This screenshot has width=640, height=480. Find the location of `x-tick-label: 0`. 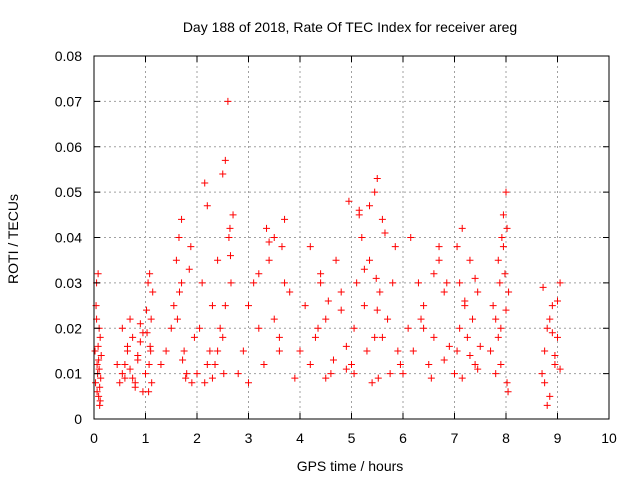

x-tick-label: 0 is located at coordinates (94, 438).